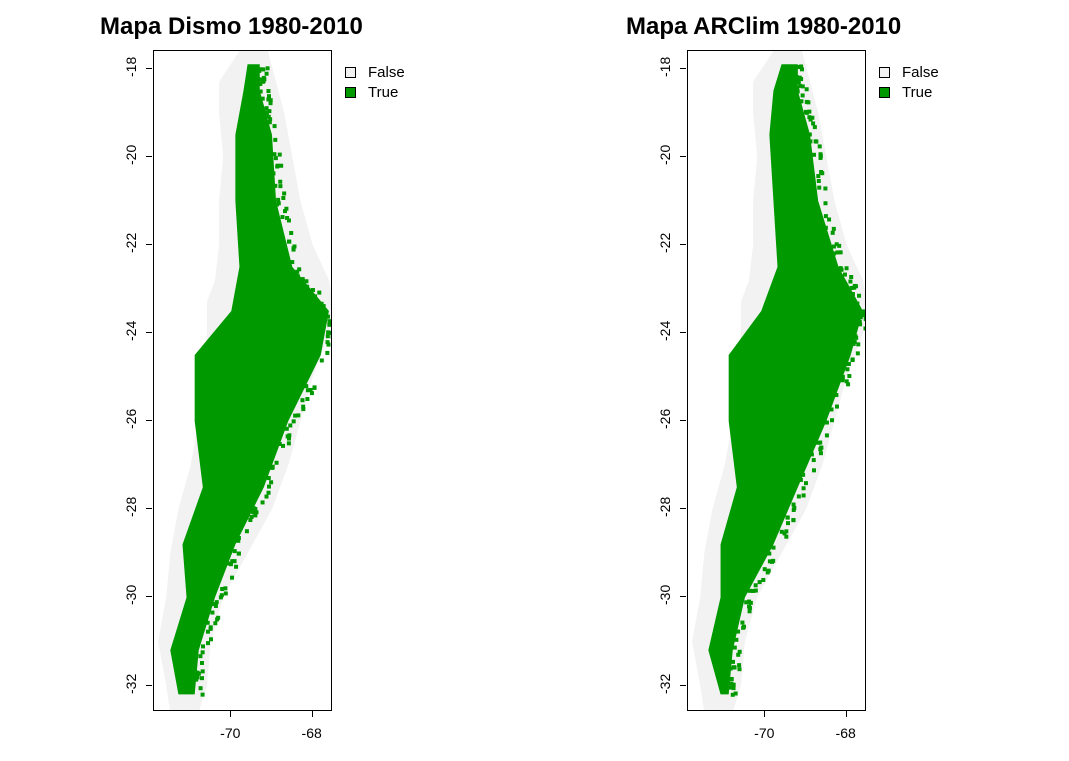 This screenshot has height=761, width=1069. Describe the element at coordinates (350, 72) in the screenshot. I see `legend-swatch-false` at that location.